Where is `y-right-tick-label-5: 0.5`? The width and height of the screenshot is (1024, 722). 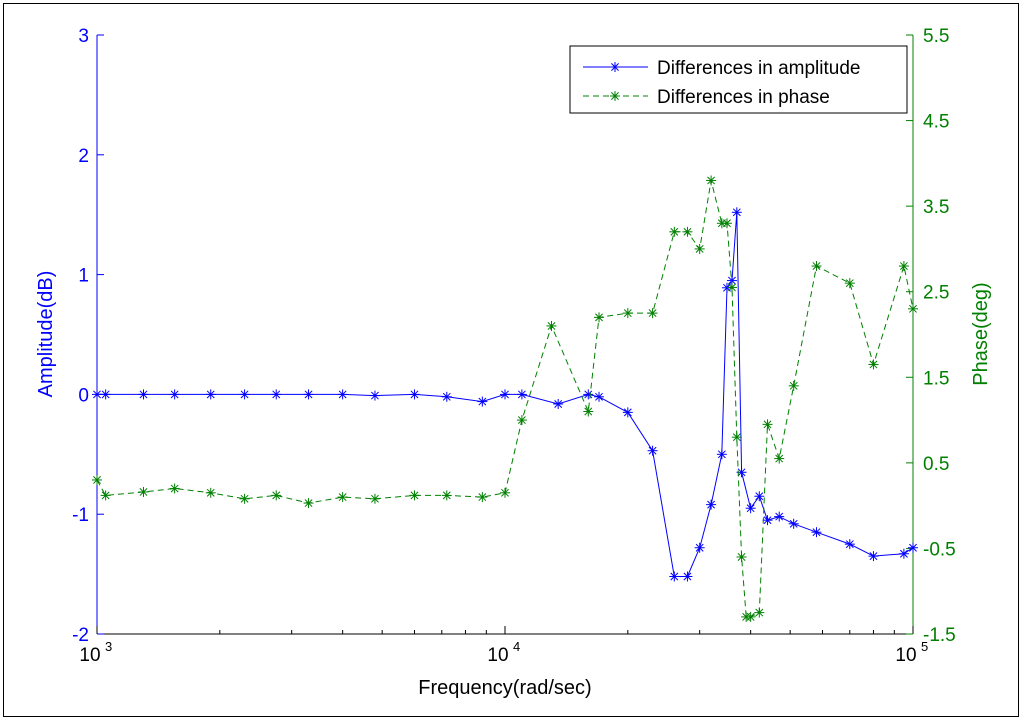
y-right-tick-label-5: 0.5 is located at coordinates (936, 464).